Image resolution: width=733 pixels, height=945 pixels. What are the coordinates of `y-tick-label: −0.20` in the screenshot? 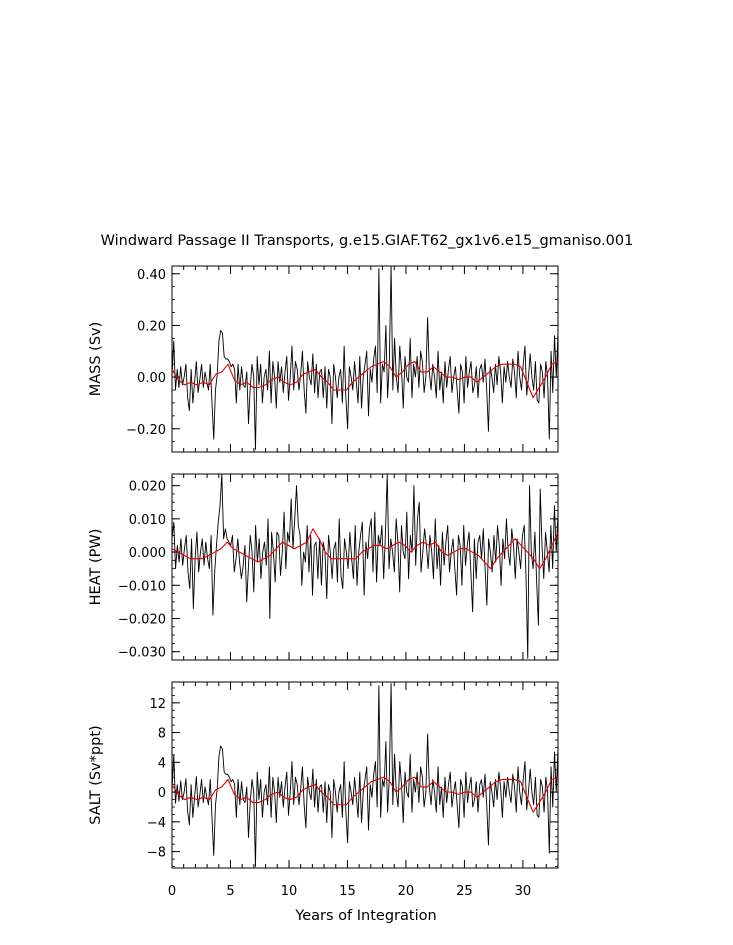 It's located at (146, 430).